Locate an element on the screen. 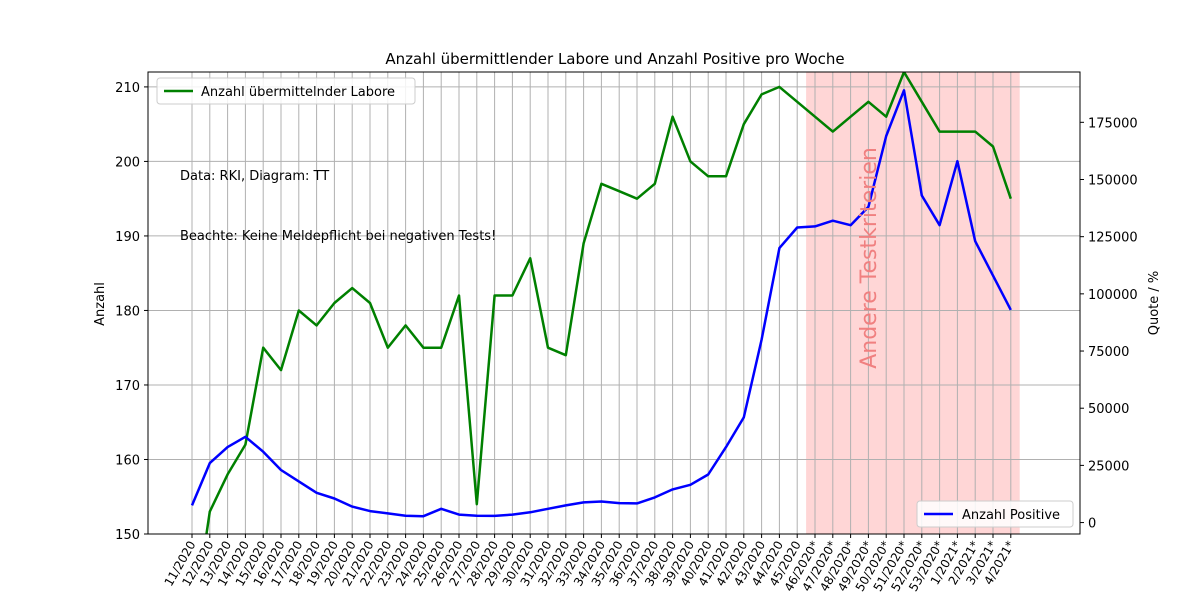 The image size is (1200, 604). y-right-tick-label: 100000 is located at coordinates (1113, 295).